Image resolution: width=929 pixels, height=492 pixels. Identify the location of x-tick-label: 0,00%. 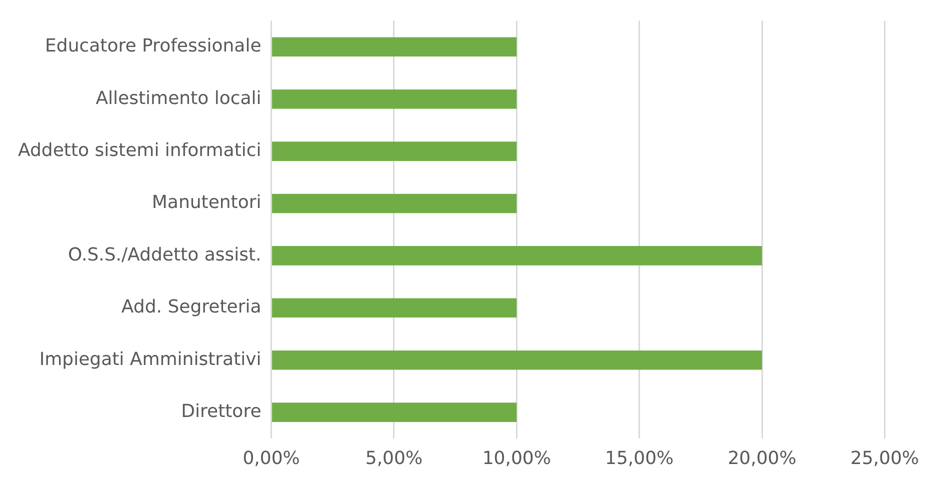
(271, 458).